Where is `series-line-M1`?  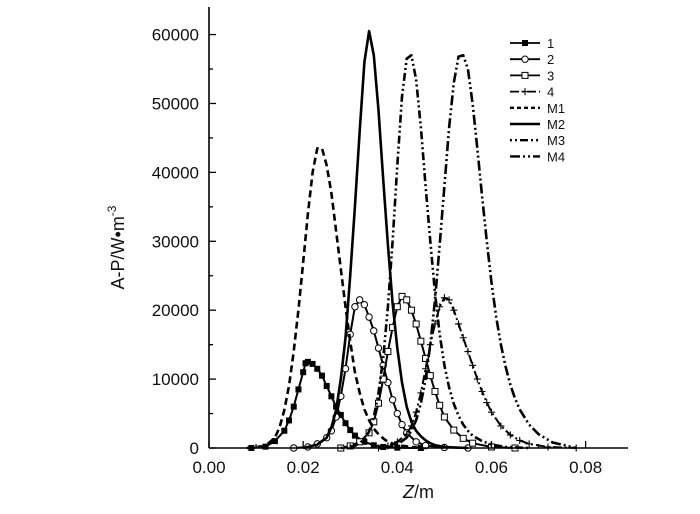 series-line-M1 is located at coordinates (334, 298).